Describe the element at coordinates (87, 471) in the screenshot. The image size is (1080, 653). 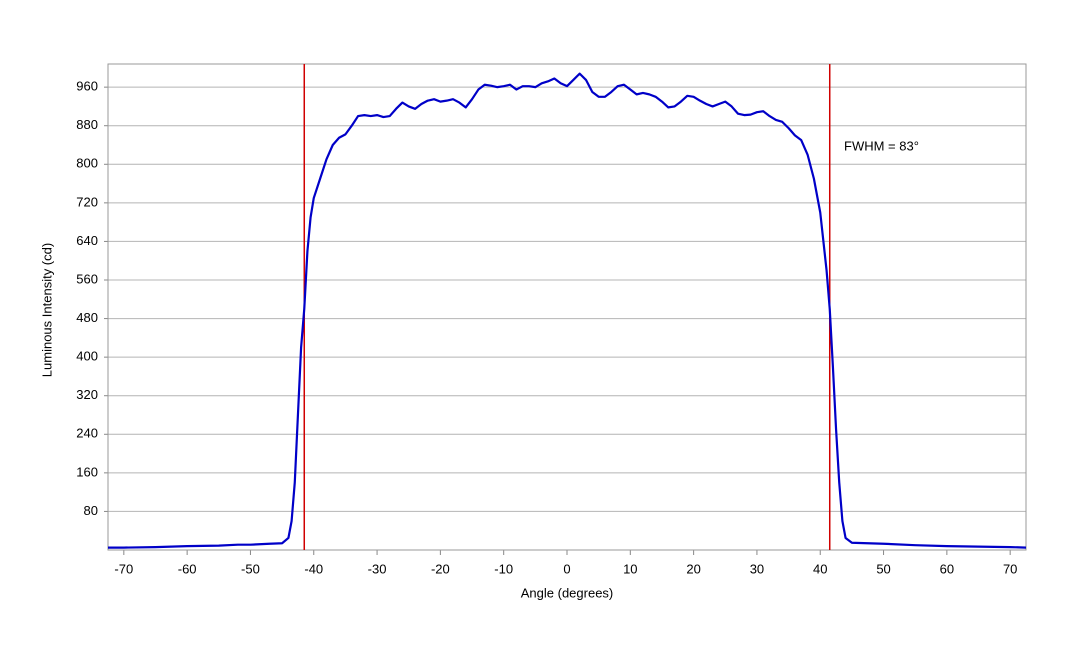
I see `y-tick-label: 160` at that location.